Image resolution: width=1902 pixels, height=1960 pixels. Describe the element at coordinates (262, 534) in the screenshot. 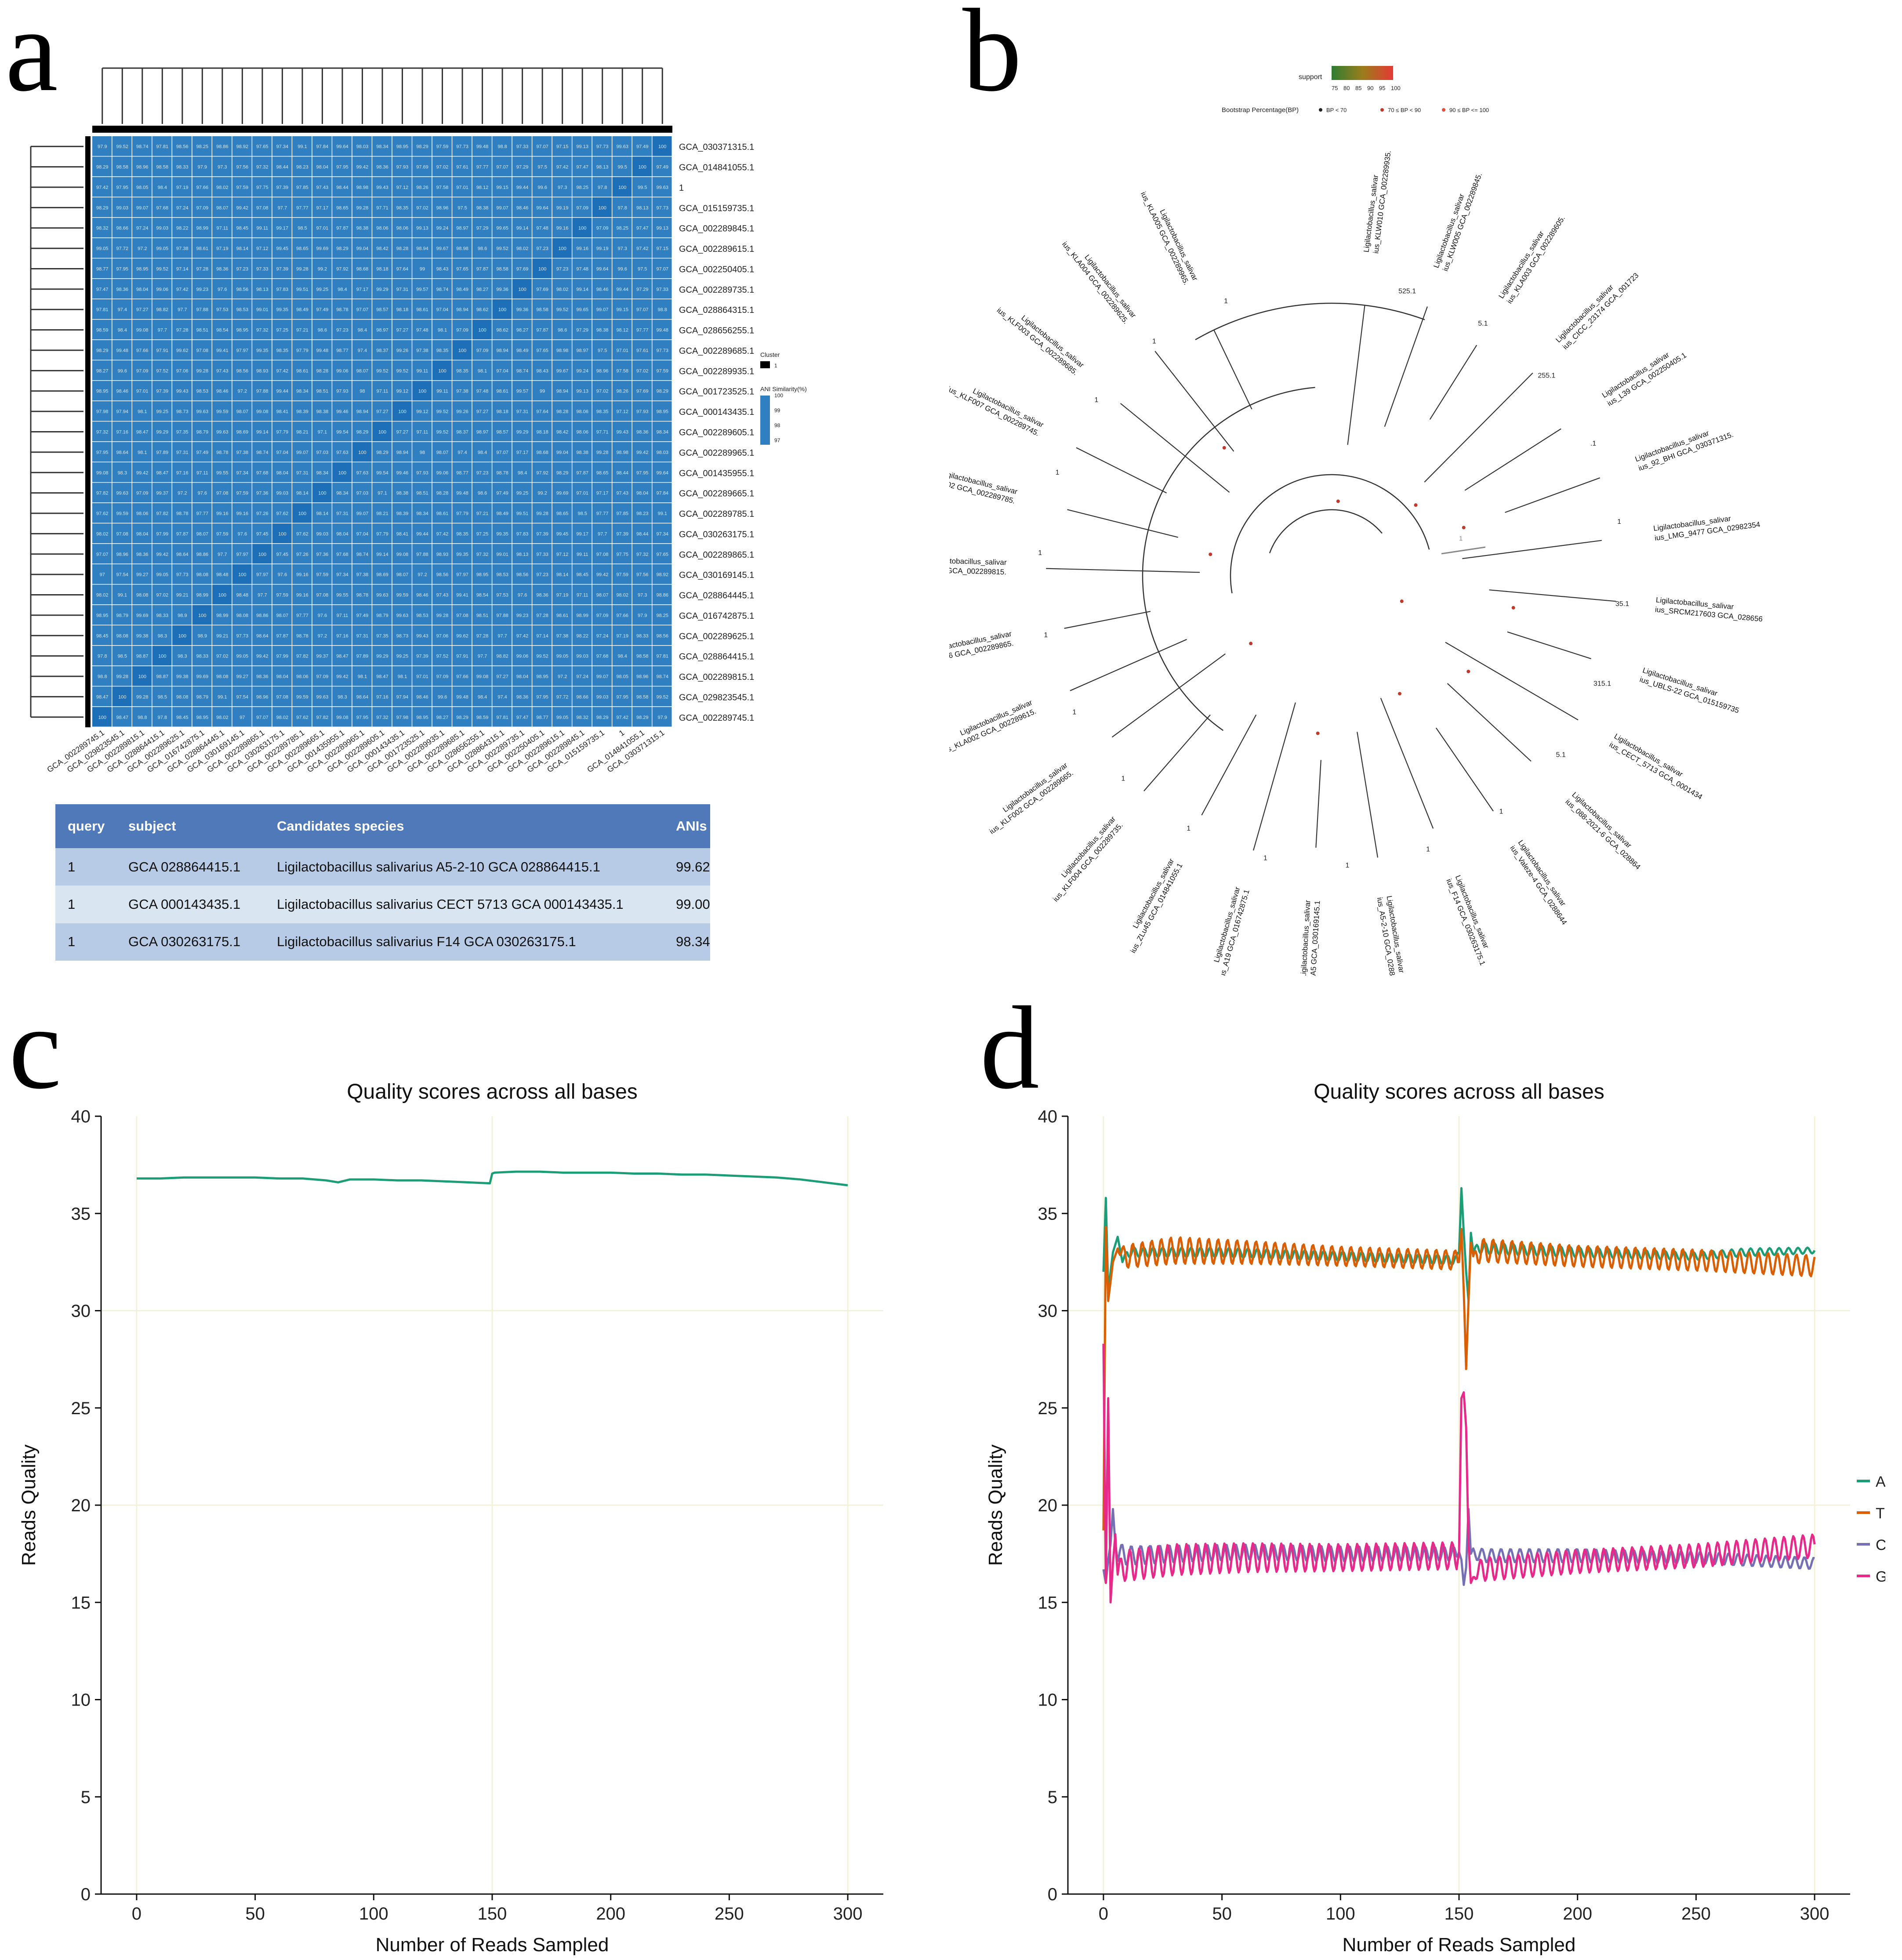

I see `heatmap-cell-label: 97.45` at that location.